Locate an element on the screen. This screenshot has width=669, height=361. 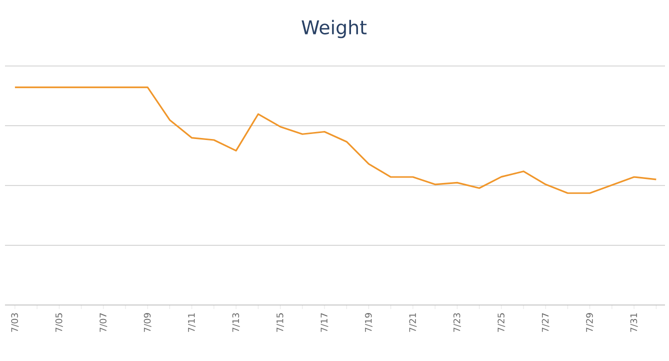
x-tick-label: 7/25 is located at coordinates (502, 322).